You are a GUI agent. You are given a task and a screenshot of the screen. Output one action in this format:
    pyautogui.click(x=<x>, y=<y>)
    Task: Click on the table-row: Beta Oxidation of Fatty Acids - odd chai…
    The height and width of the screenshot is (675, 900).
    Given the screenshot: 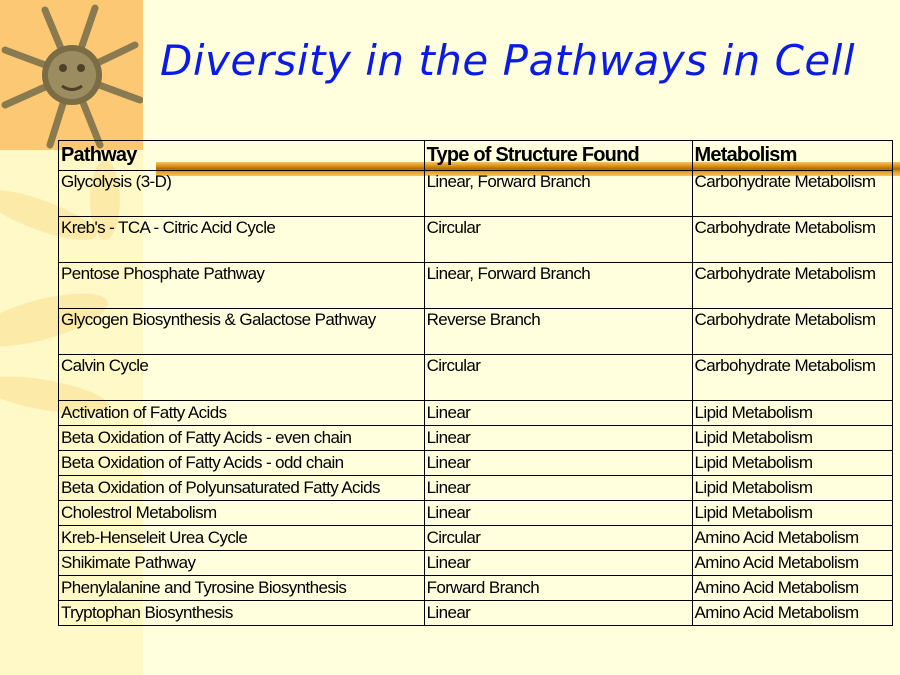 What is the action you would take?
    pyautogui.click(x=476, y=463)
    